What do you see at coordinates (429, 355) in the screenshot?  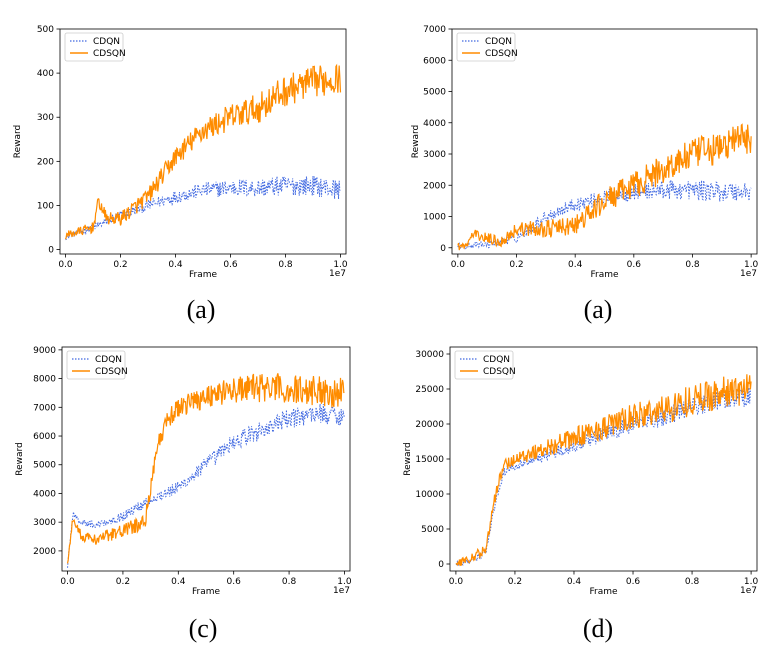 I see `y-tick-label: 30000` at bounding box center [429, 355].